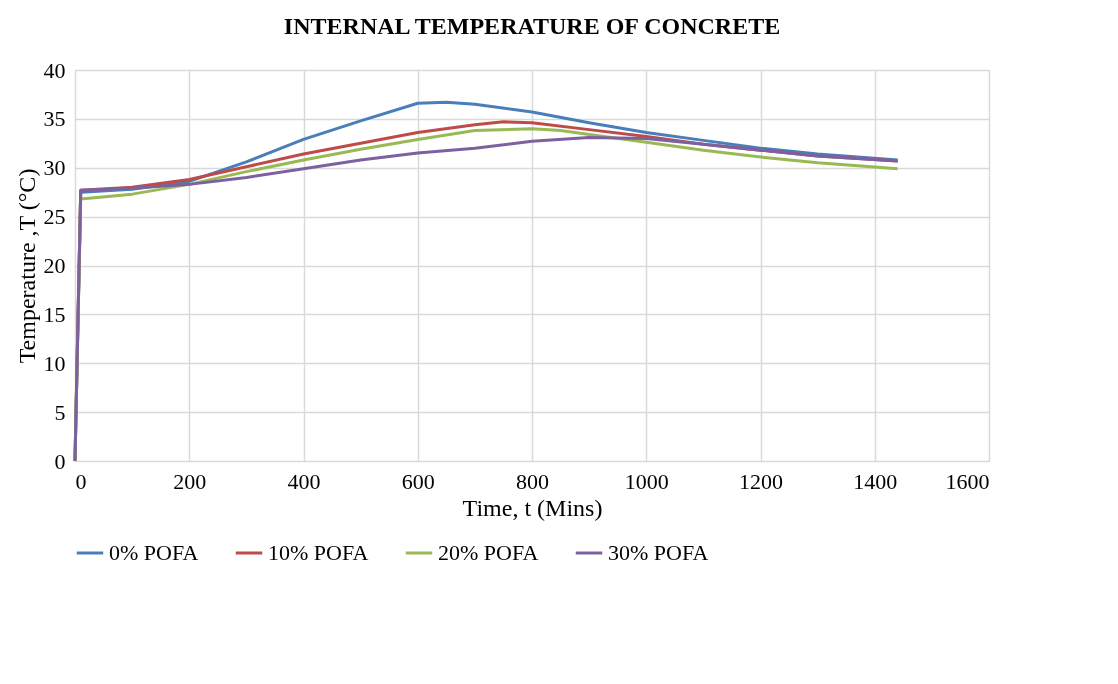 This screenshot has width=1118, height=684. I want to click on x-tick-label: 600, so click(418, 481).